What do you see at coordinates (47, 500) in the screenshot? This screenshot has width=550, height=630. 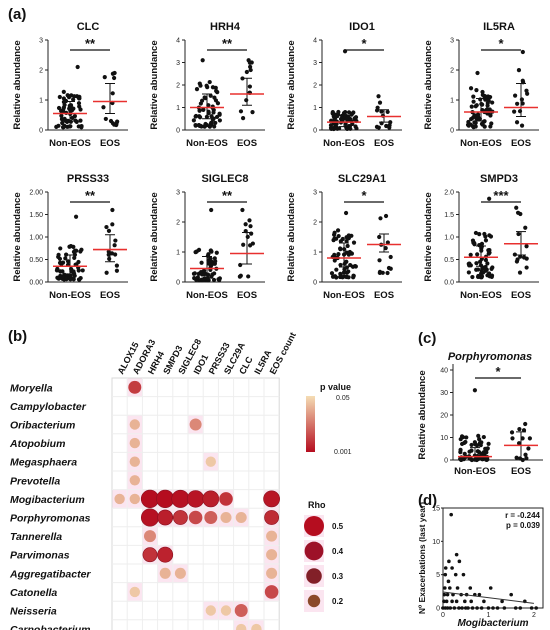 I see `row-label: Mogibacterium` at bounding box center [47, 500].